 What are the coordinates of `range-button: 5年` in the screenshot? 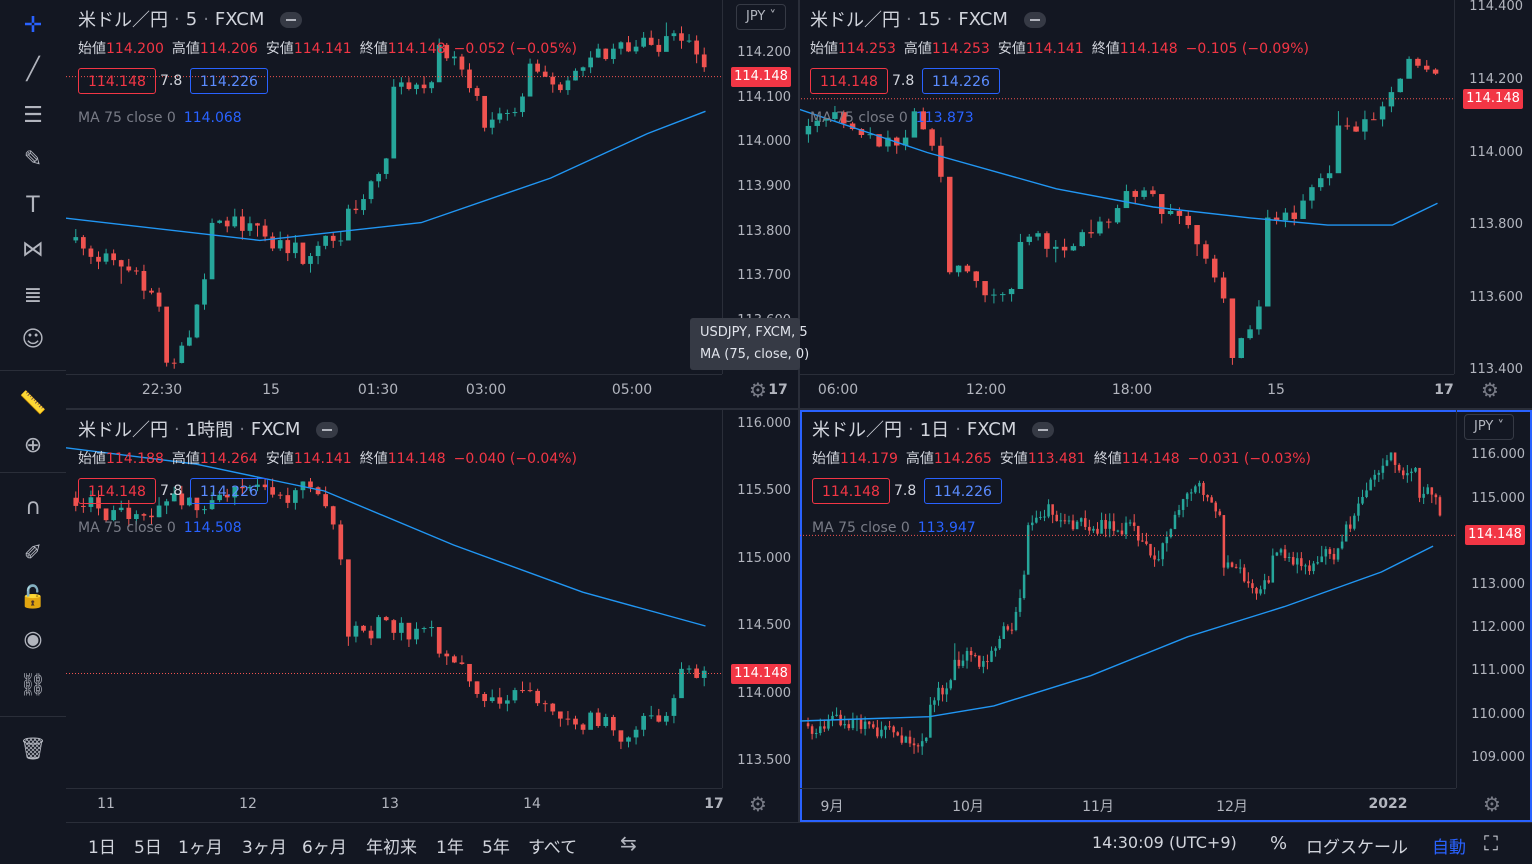 It's located at (496, 848).